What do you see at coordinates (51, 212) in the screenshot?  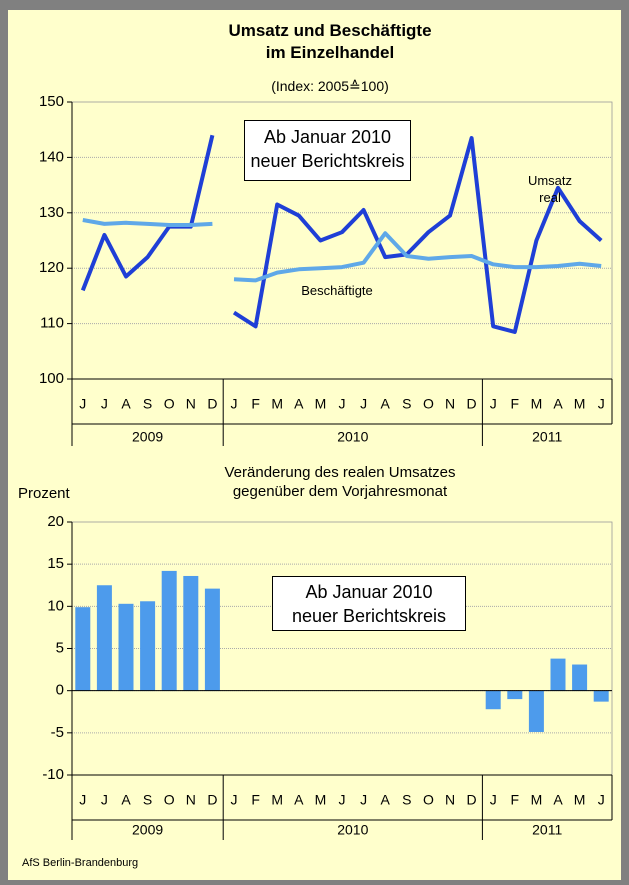 I see `y-tick-label: 130` at bounding box center [51, 212].